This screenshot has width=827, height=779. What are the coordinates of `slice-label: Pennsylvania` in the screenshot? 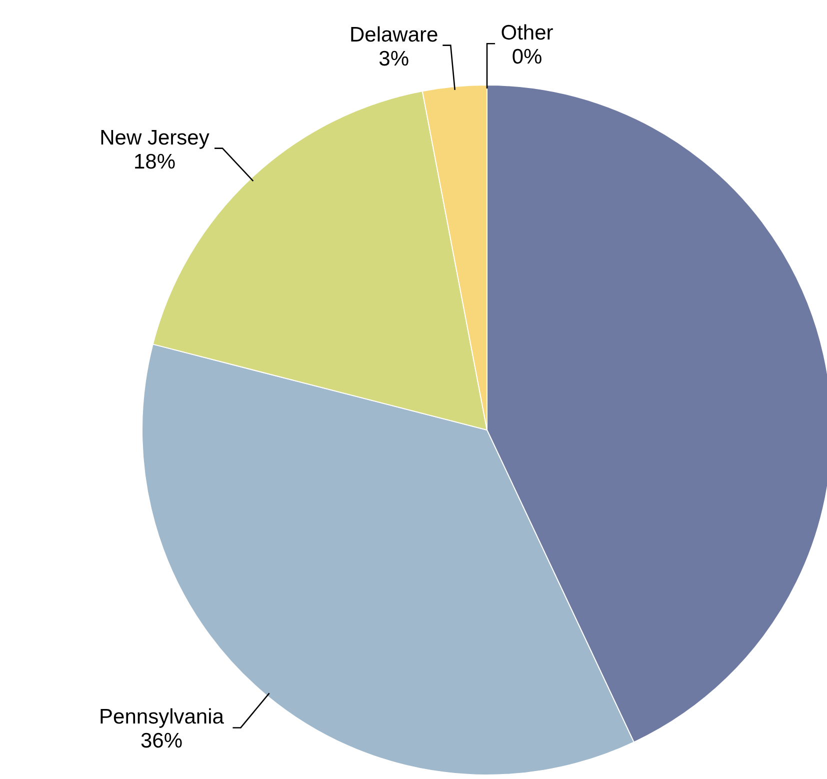 It's located at (161, 717).